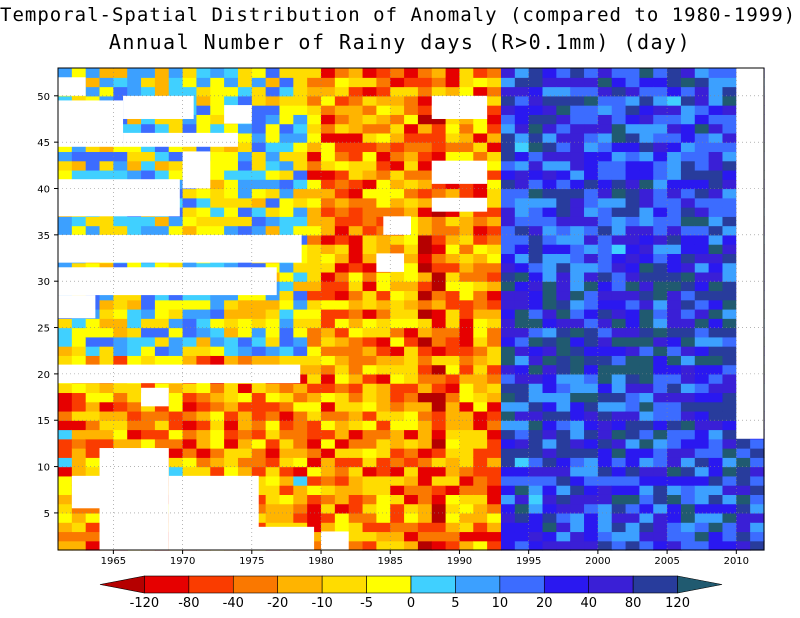  I want to click on colorbar-label: 20, so click(544, 603).